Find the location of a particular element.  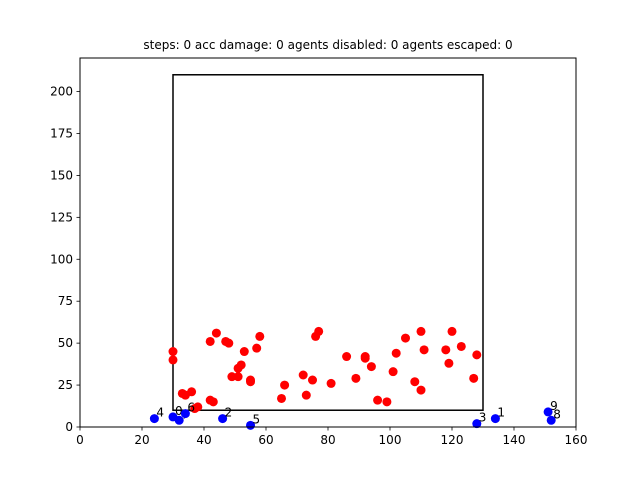

y-tick-label: 100 is located at coordinates (61, 259).